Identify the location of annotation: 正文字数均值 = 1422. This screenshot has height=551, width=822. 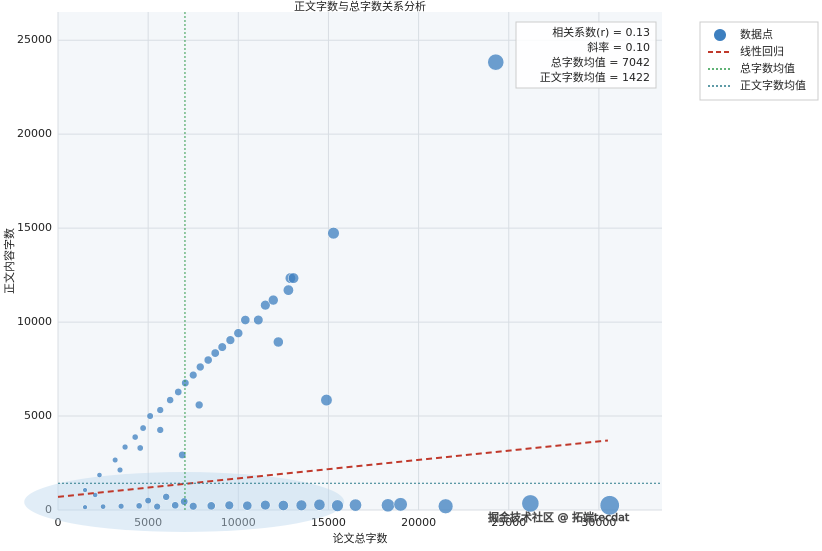
(595, 77).